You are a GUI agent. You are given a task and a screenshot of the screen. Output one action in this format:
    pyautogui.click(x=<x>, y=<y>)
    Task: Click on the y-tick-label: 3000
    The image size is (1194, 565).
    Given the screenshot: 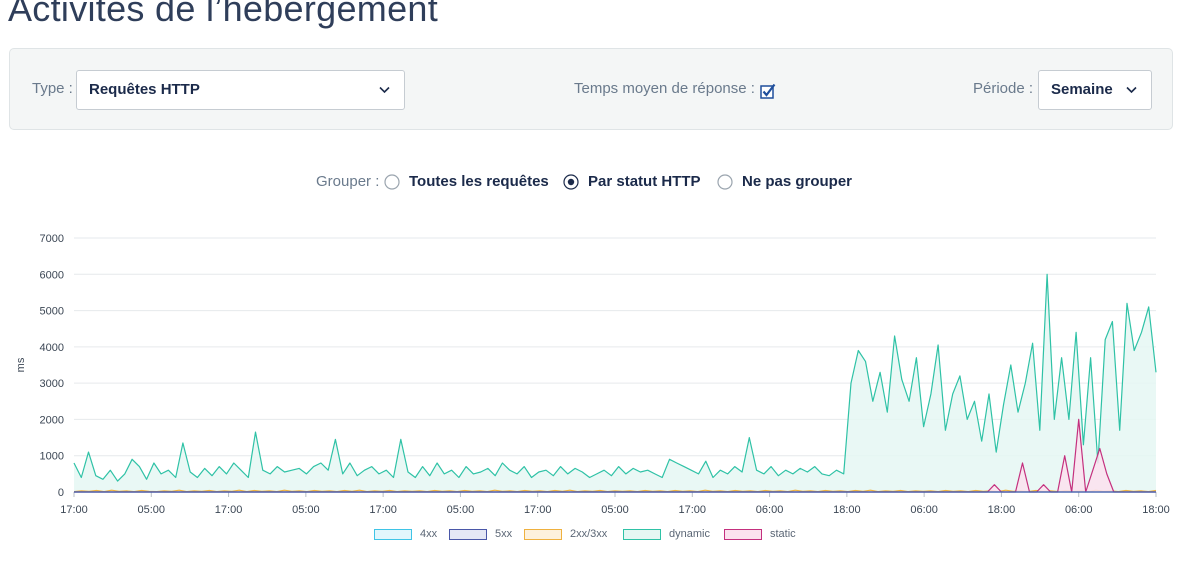 What is the action you would take?
    pyautogui.click(x=52, y=384)
    